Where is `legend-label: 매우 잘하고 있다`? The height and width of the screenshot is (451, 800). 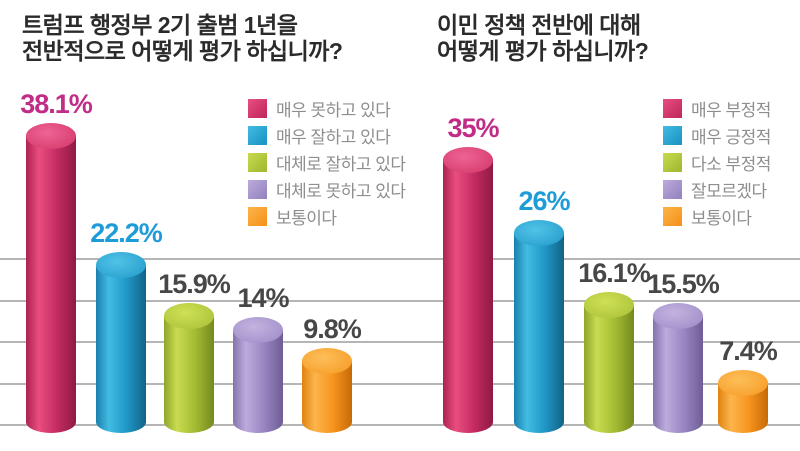 legend-label: 매우 잘하고 있다 is located at coordinates (333, 137).